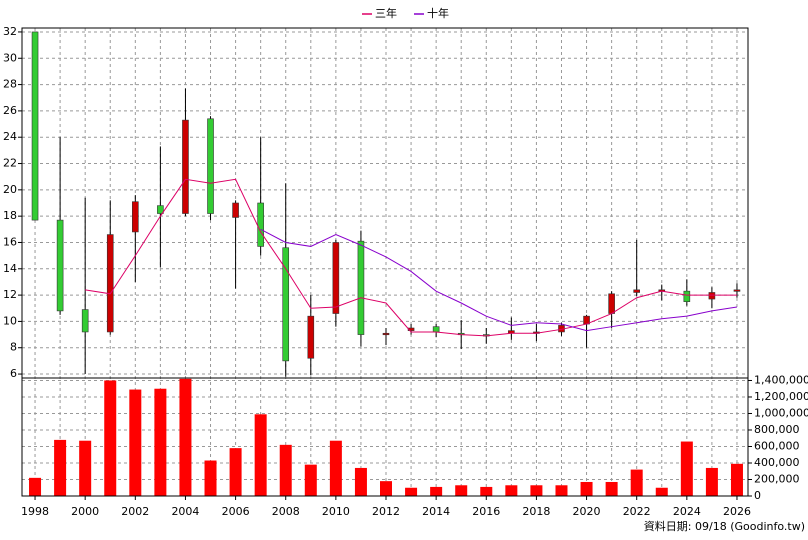  What do you see at coordinates (10, 215) in the screenshot?
I see `y-tick-label: 18` at bounding box center [10, 215].